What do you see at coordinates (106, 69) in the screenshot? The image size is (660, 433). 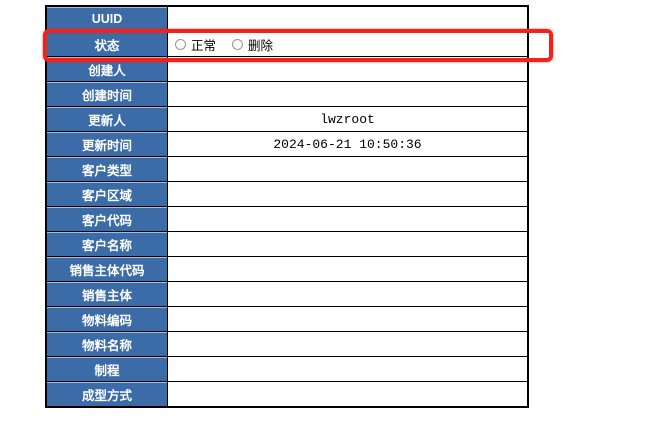 I see `row-label: 创建人` at bounding box center [106, 69].